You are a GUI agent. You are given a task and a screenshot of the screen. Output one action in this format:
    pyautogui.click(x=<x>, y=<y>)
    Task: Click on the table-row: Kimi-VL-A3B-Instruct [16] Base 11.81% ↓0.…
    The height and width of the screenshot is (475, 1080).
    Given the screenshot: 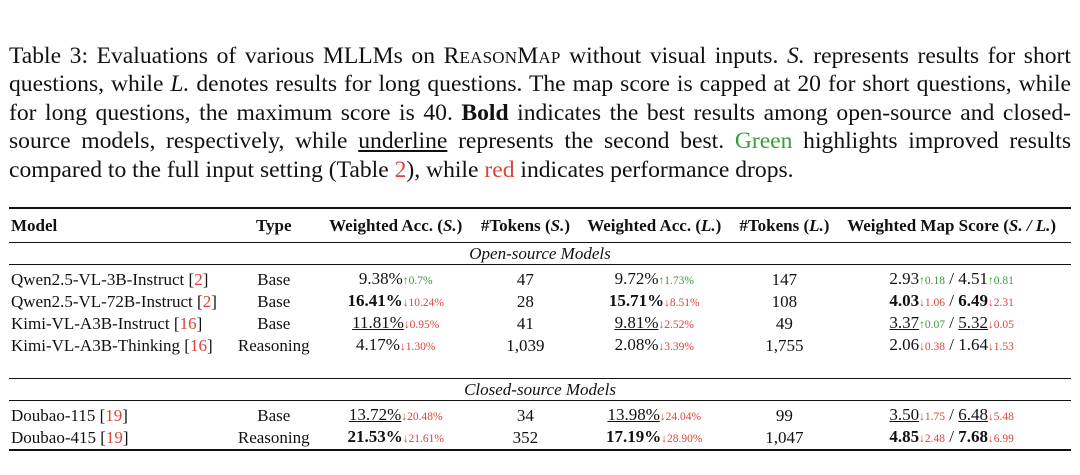 What is the action you would take?
    pyautogui.click(x=540, y=324)
    